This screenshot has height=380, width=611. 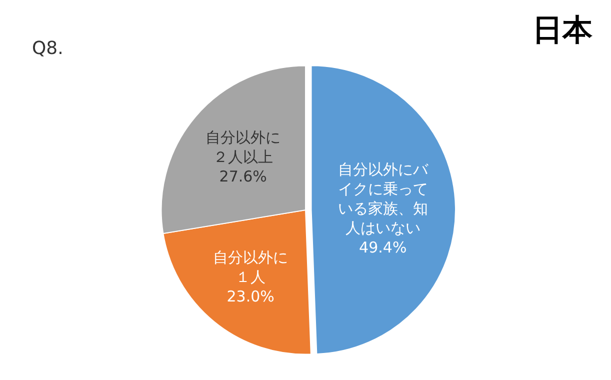 What do you see at coordinates (243, 147) in the screenshot?
I see `slice-label: 自分以外に２人以上` at bounding box center [243, 147].